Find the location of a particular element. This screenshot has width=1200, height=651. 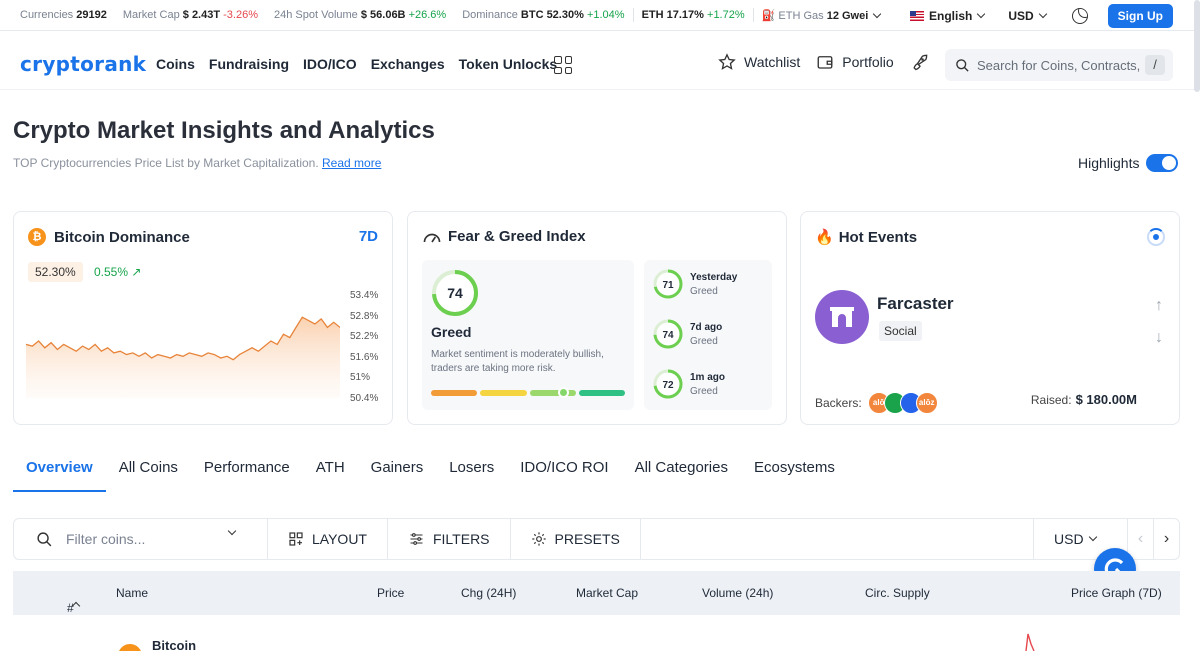

gear-icon is located at coordinates (538, 539).